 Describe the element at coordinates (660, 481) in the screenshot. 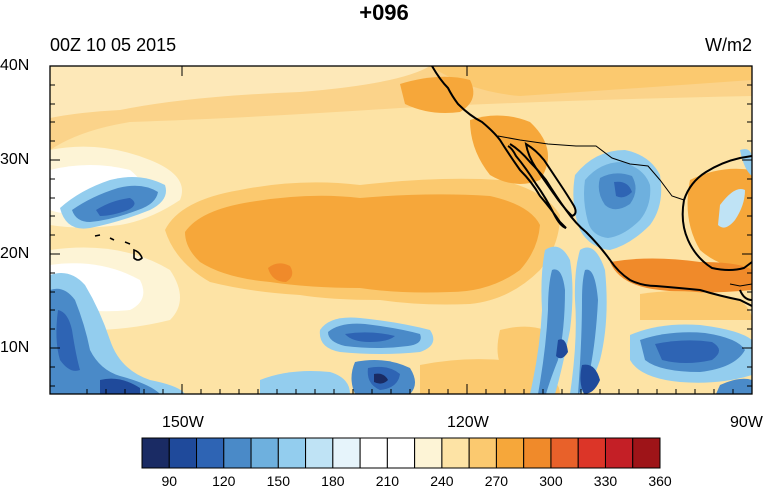

I see `colorbar-label: 360` at that location.